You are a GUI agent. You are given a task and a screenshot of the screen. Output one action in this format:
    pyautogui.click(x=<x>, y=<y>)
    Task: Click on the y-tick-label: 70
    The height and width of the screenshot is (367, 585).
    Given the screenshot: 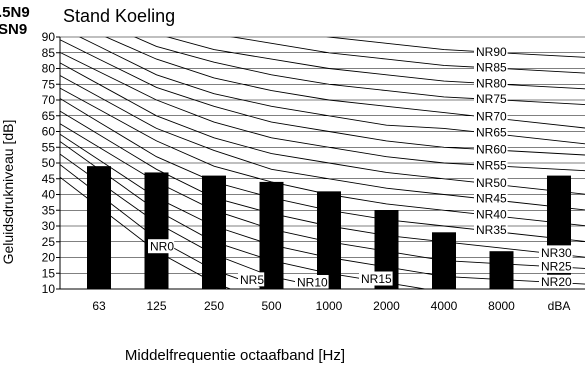 What is the action you would take?
    pyautogui.click(x=49, y=100)
    